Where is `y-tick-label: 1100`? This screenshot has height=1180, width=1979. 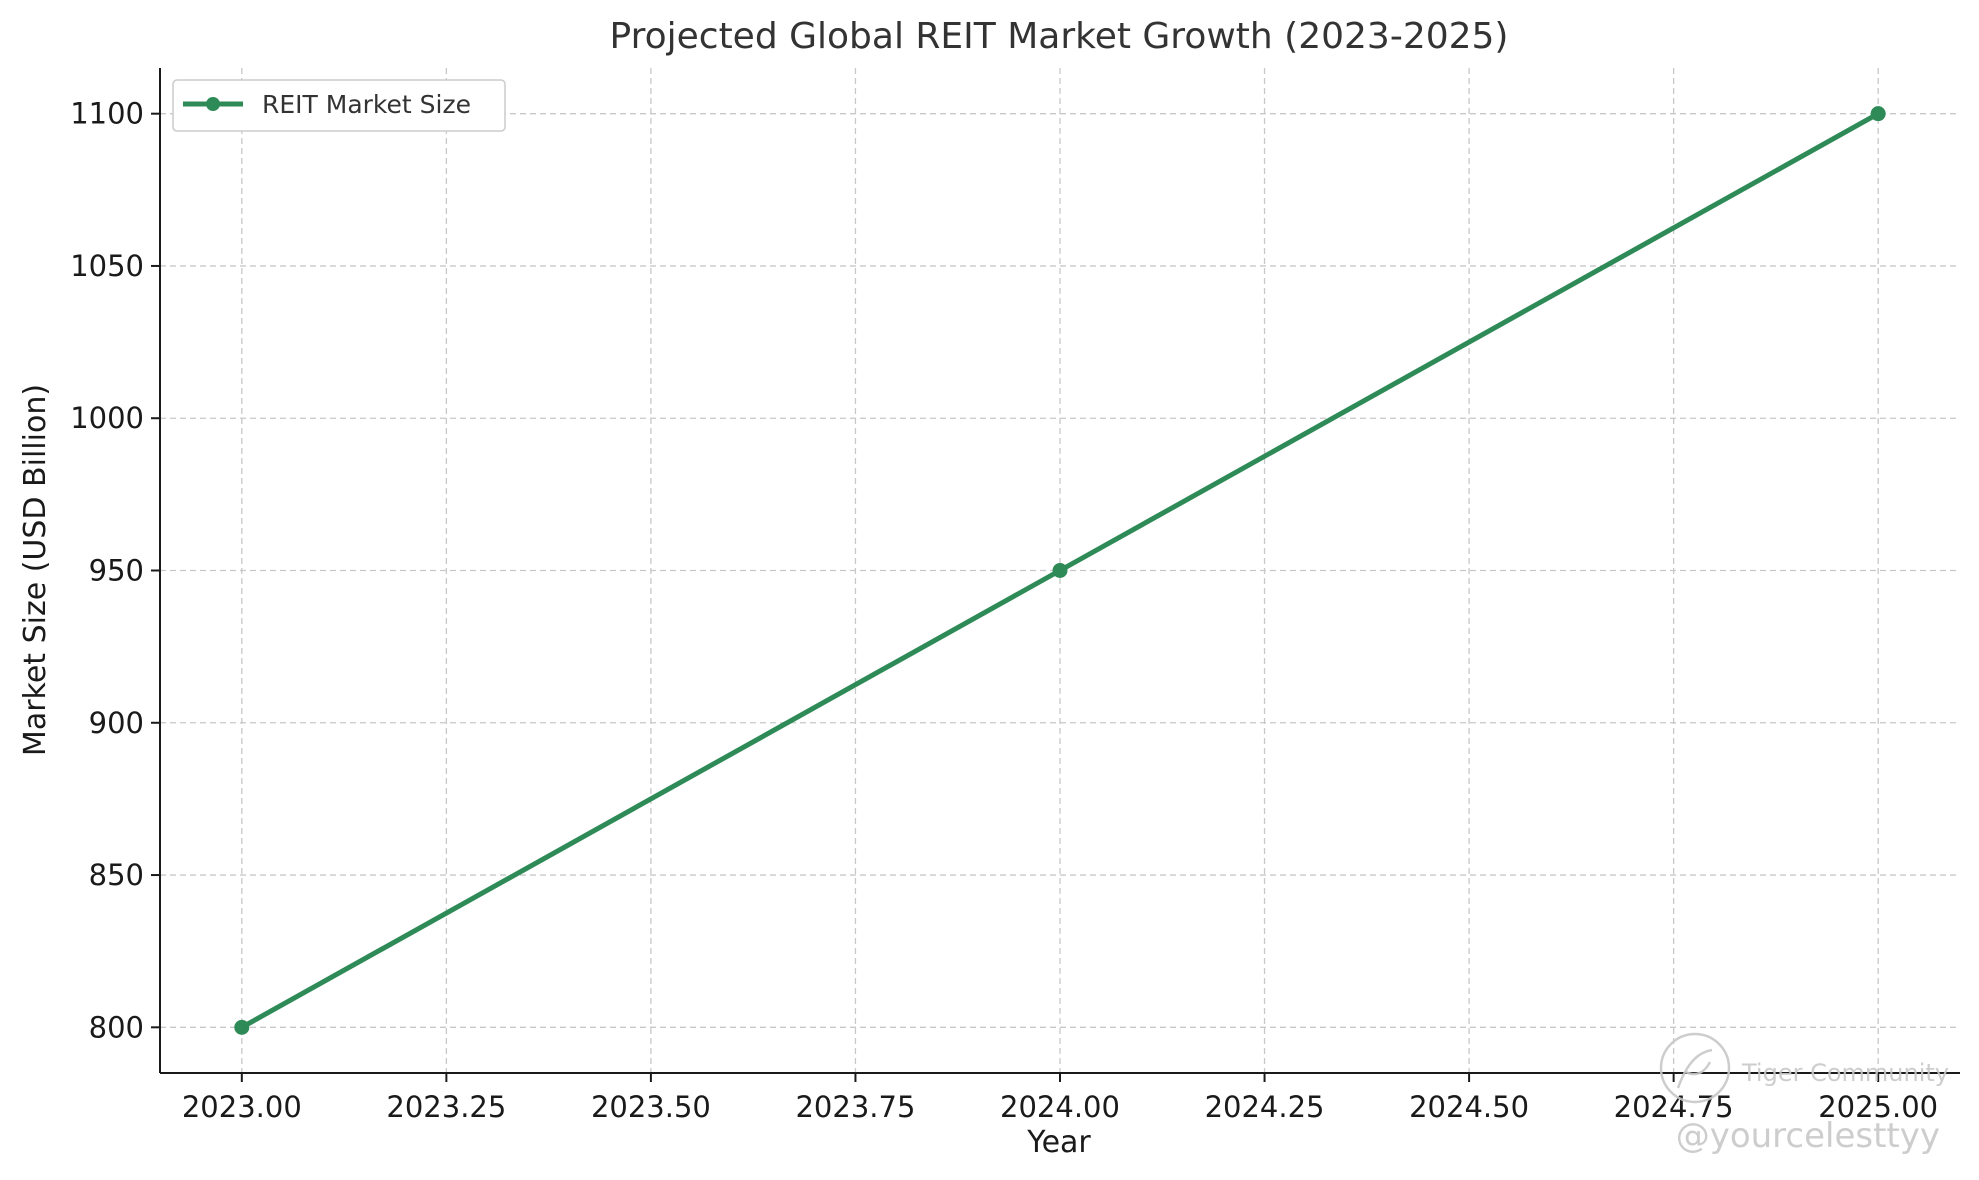
y-tick-label: 1100 is located at coordinates (107, 114).